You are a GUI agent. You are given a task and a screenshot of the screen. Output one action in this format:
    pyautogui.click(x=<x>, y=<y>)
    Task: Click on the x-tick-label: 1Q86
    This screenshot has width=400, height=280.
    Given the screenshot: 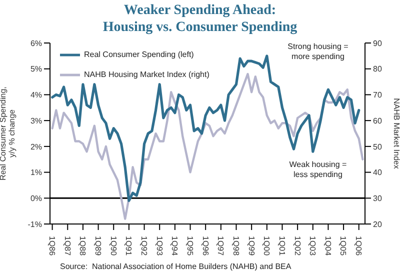 What is the action you would take?
    pyautogui.click(x=52, y=246)
    